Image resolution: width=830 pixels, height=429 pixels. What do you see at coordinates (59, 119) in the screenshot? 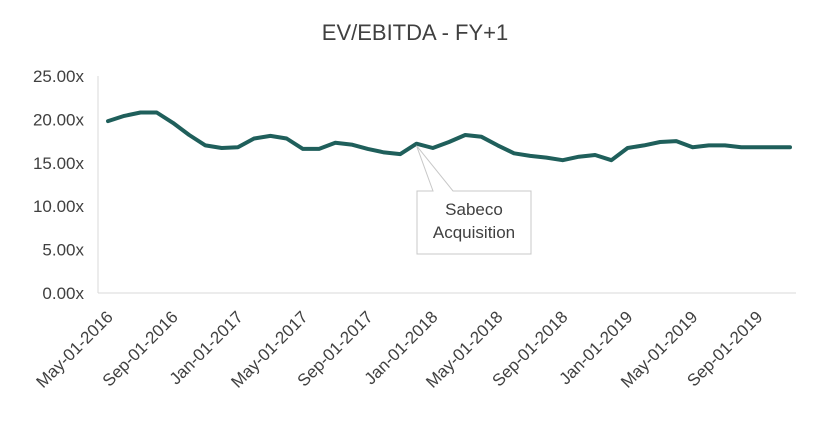
I see `y-tick-label: 20.00x` at bounding box center [59, 119].